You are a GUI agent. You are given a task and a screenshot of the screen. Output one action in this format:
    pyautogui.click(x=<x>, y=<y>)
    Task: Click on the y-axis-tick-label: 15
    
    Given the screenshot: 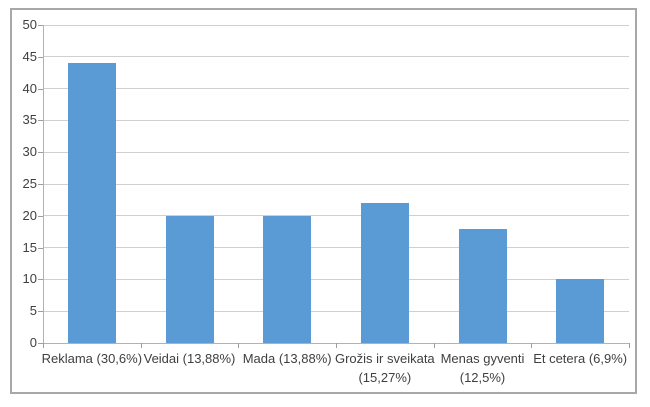 What is the action you would take?
    pyautogui.click(x=29, y=247)
    